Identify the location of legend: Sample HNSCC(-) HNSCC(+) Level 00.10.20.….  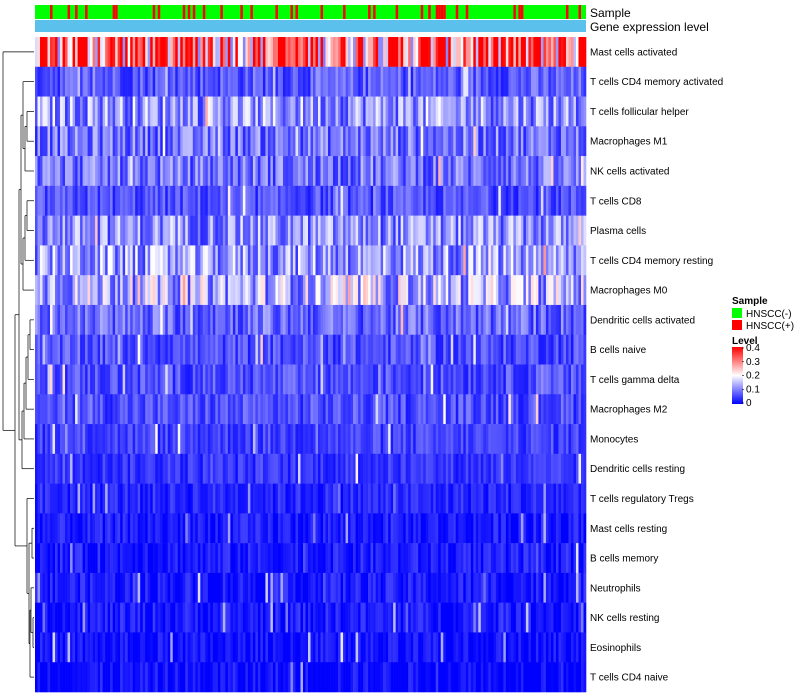
(763, 352).